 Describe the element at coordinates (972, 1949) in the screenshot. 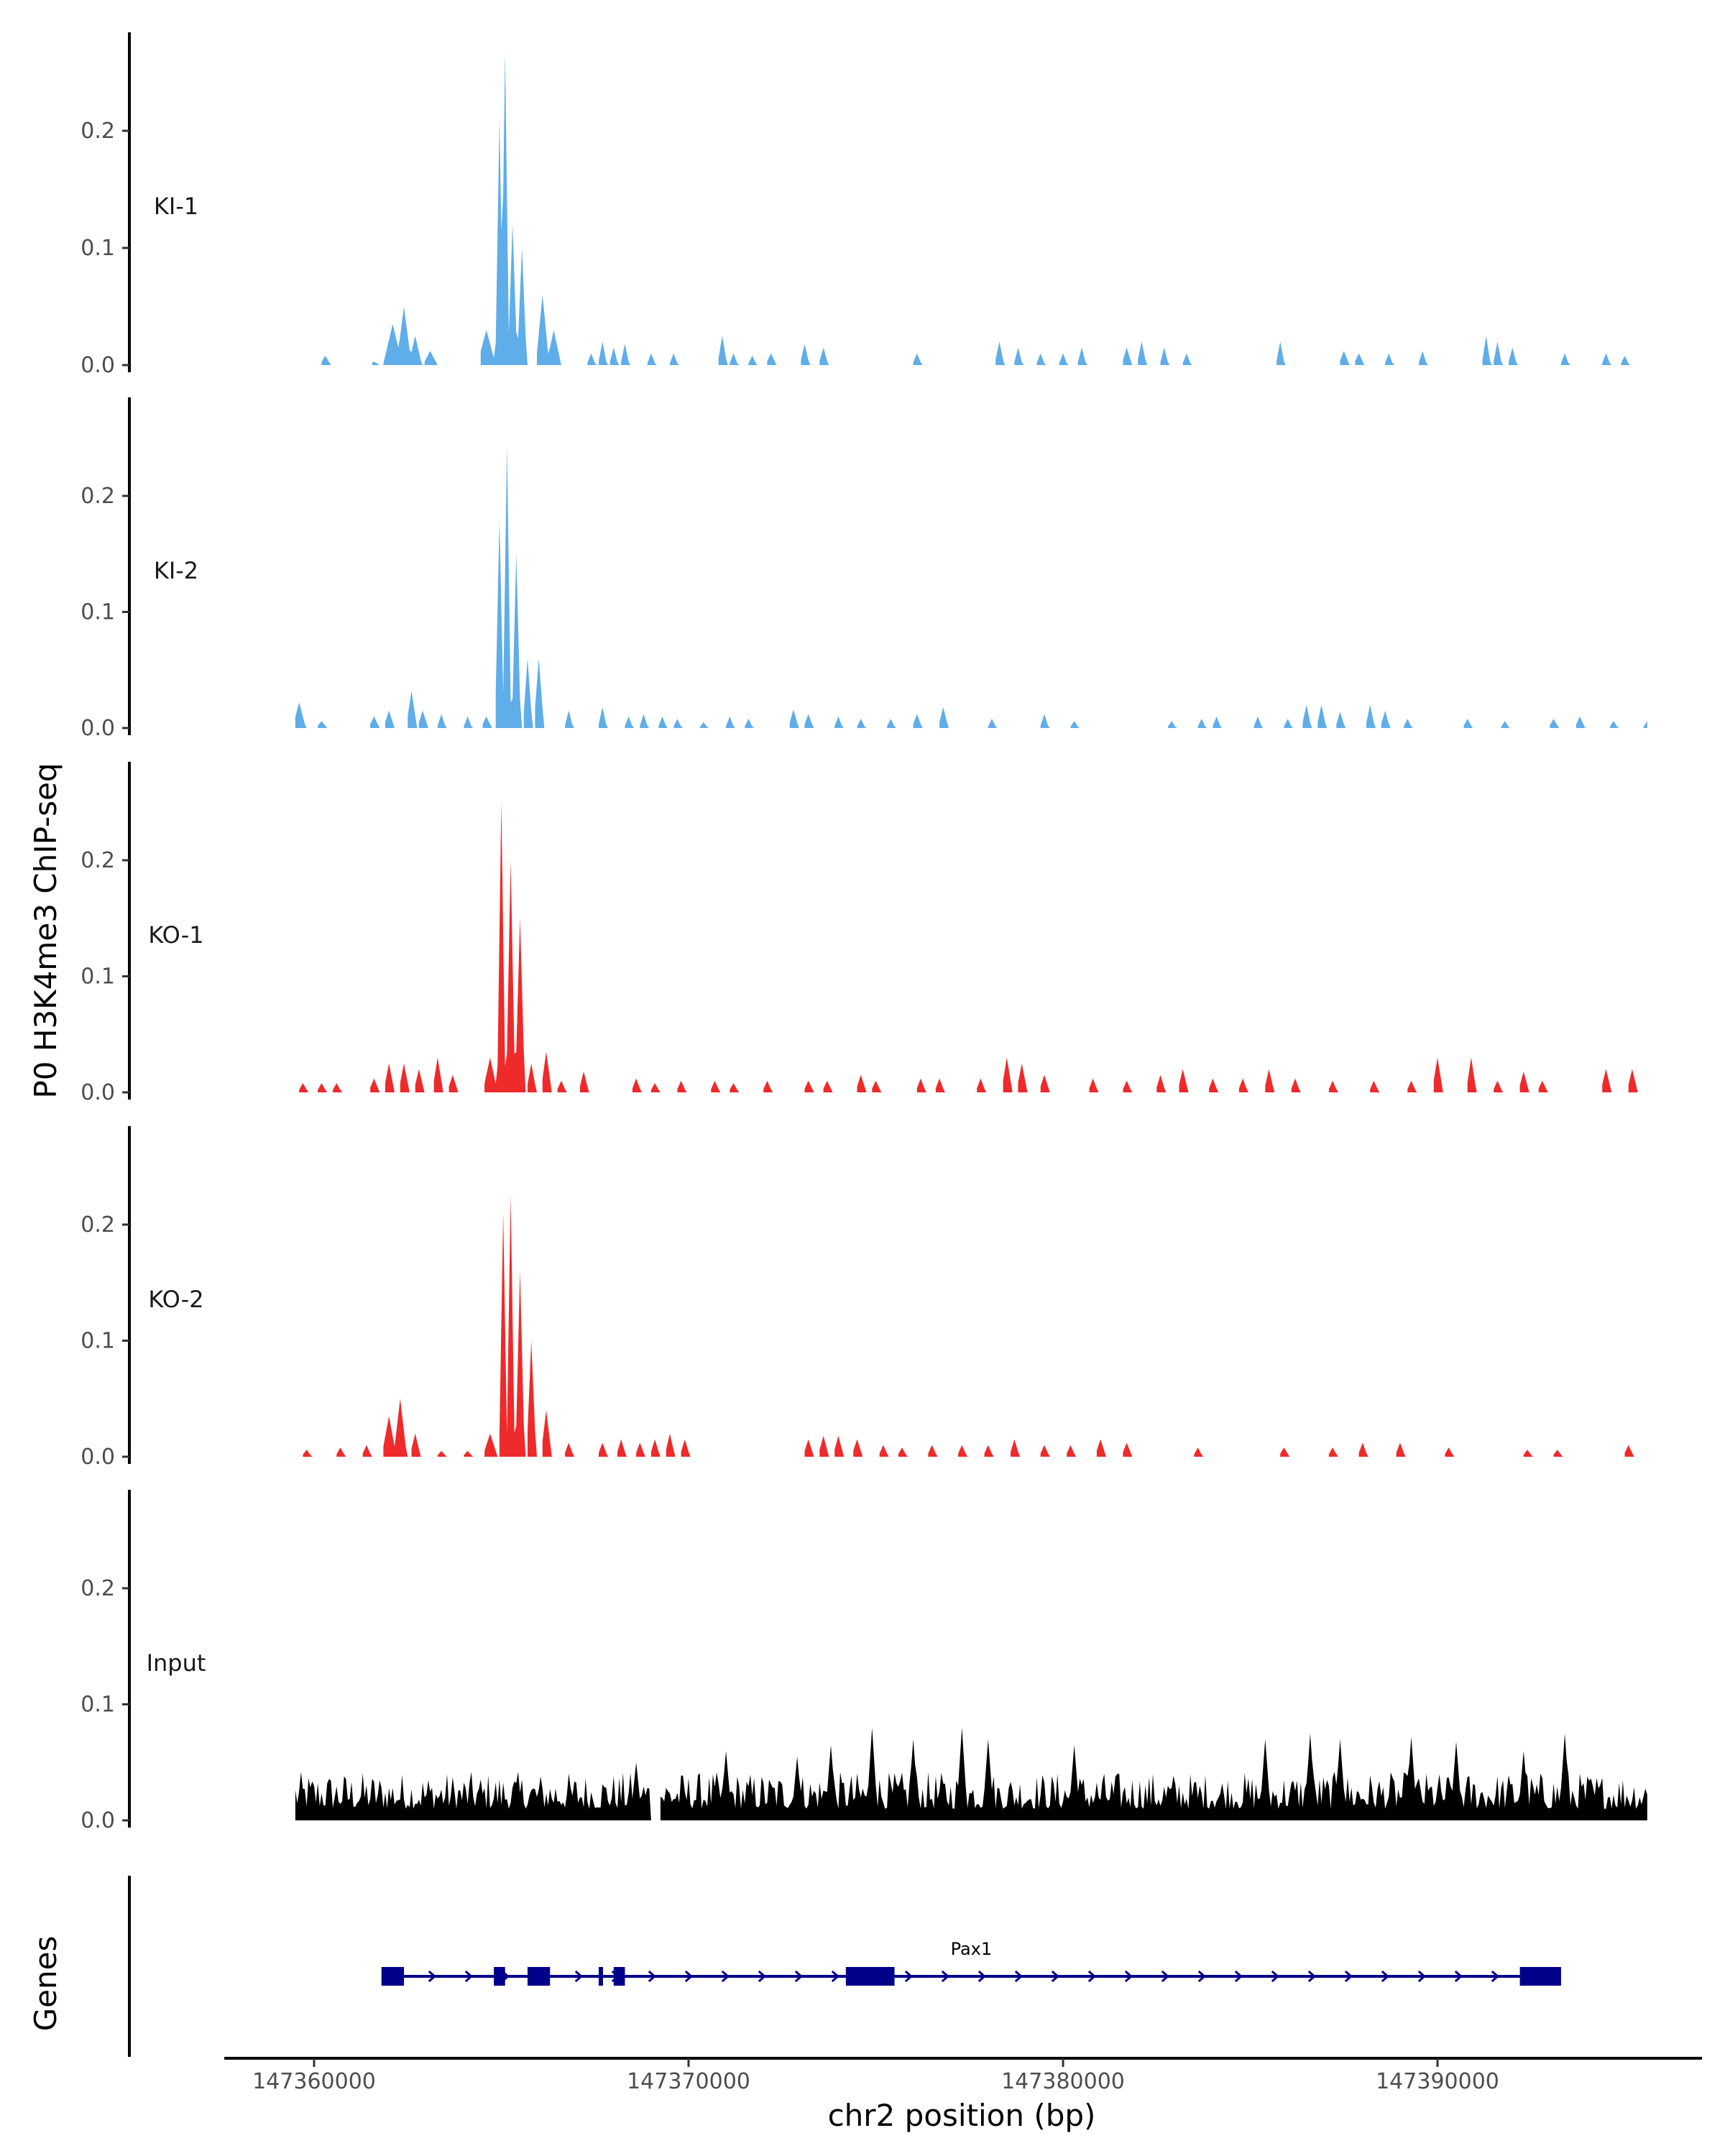

I see `gene-name: Pax1` at that location.